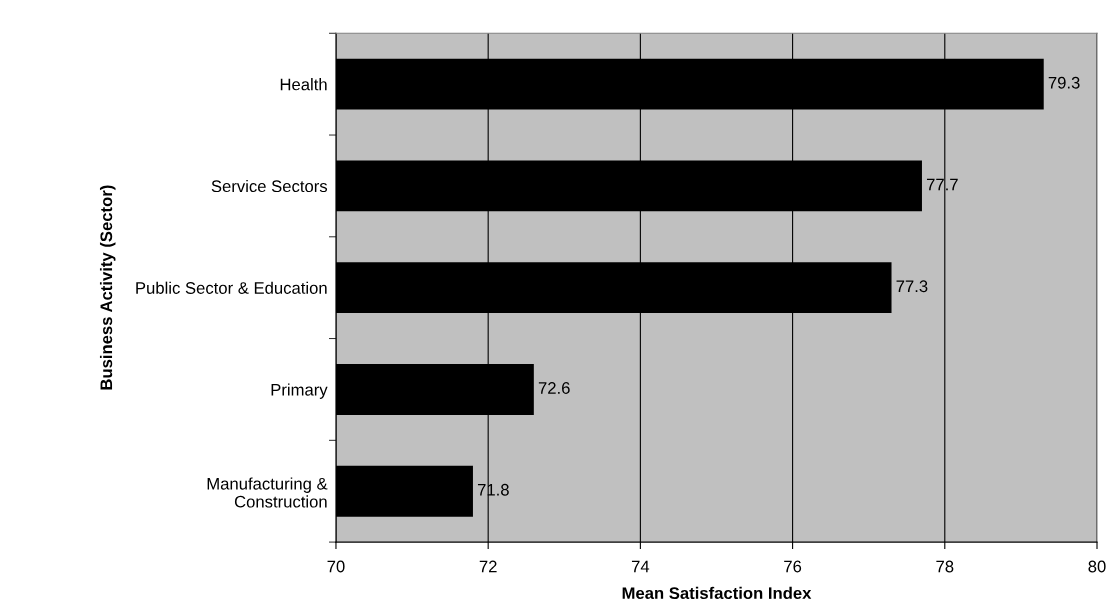 The image size is (1111, 605). I want to click on x-tick-label: 70, so click(336, 566).